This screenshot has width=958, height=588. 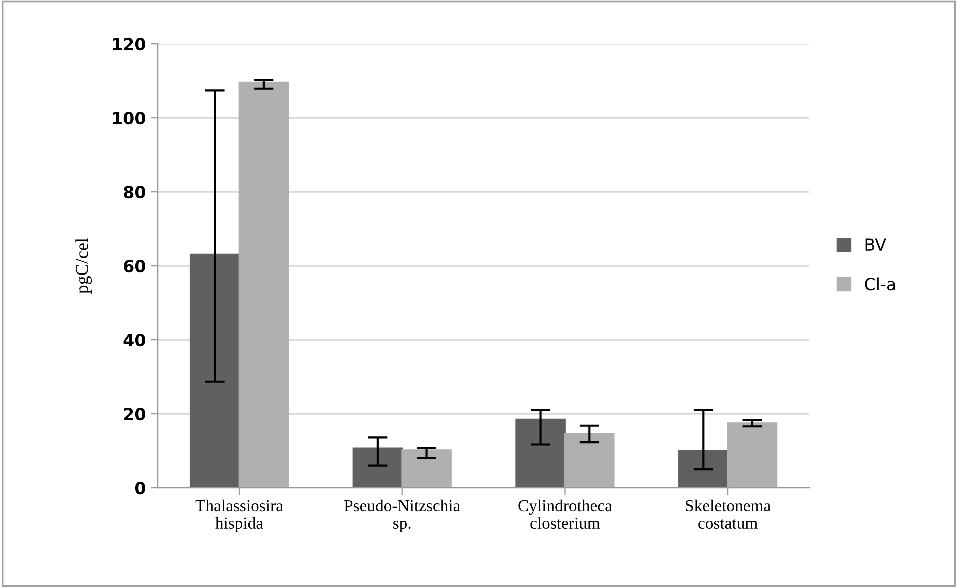 What do you see at coordinates (135, 340) in the screenshot?
I see `y-tick-label: 40` at bounding box center [135, 340].